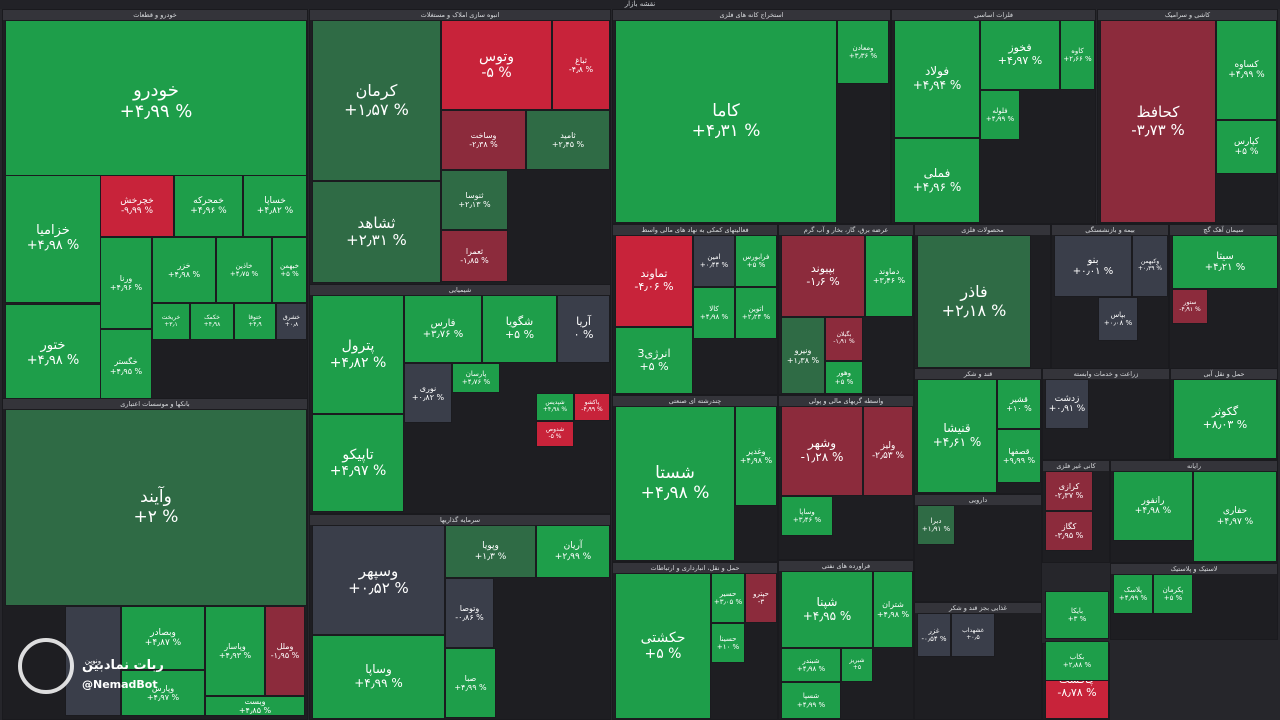 The image size is (1280, 720). What do you see at coordinates (555, 434) in the screenshot?
I see `stock-tile: شدوص -۵ %` at bounding box center [555, 434].